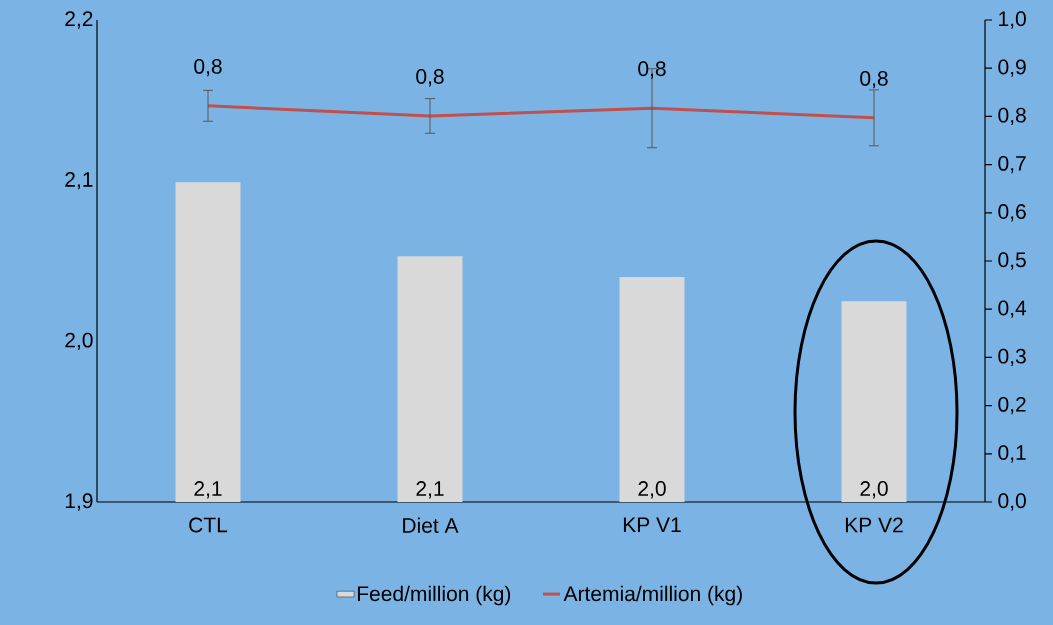 The height and width of the screenshot is (625, 1053). Describe the element at coordinates (79, 341) in the screenshot. I see `y-tick-label: 2,0` at that location.